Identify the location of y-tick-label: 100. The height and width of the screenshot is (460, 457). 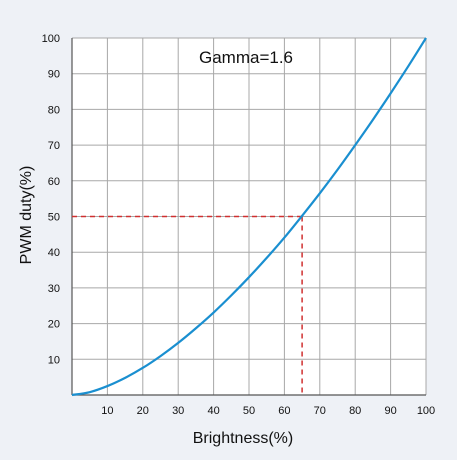
(51, 39).